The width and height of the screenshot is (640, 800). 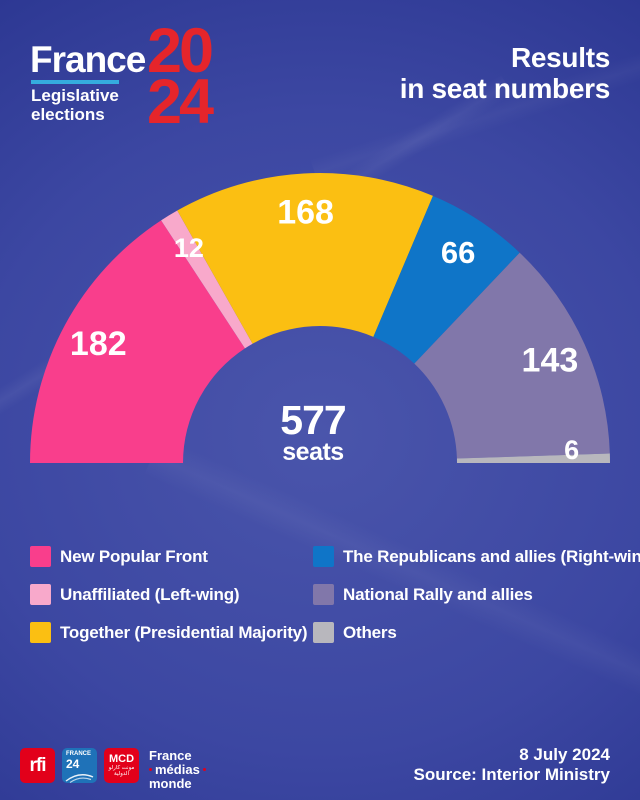 I want to click on legend-item-republicans: The Republicans and allies (Right-wing), so click(x=476, y=556).